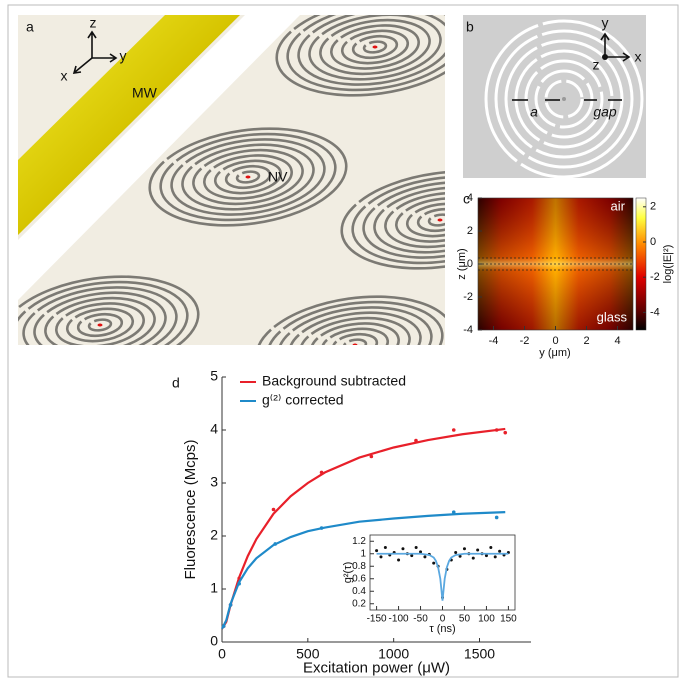  Describe the element at coordinates (348, 572) in the screenshot. I see `y-axis-label: g²(τ)` at that location.